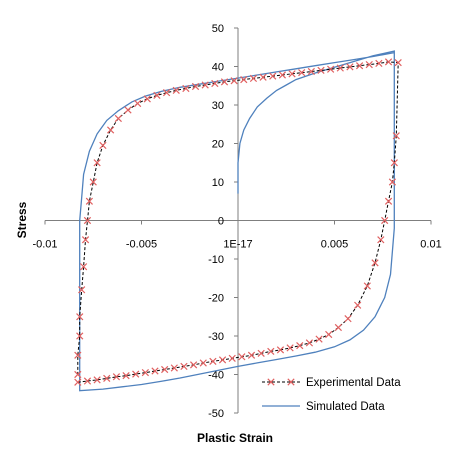 Image resolution: width=457 pixels, height=464 pixels. I want to click on legend-cross-icon, so click(271, 382).